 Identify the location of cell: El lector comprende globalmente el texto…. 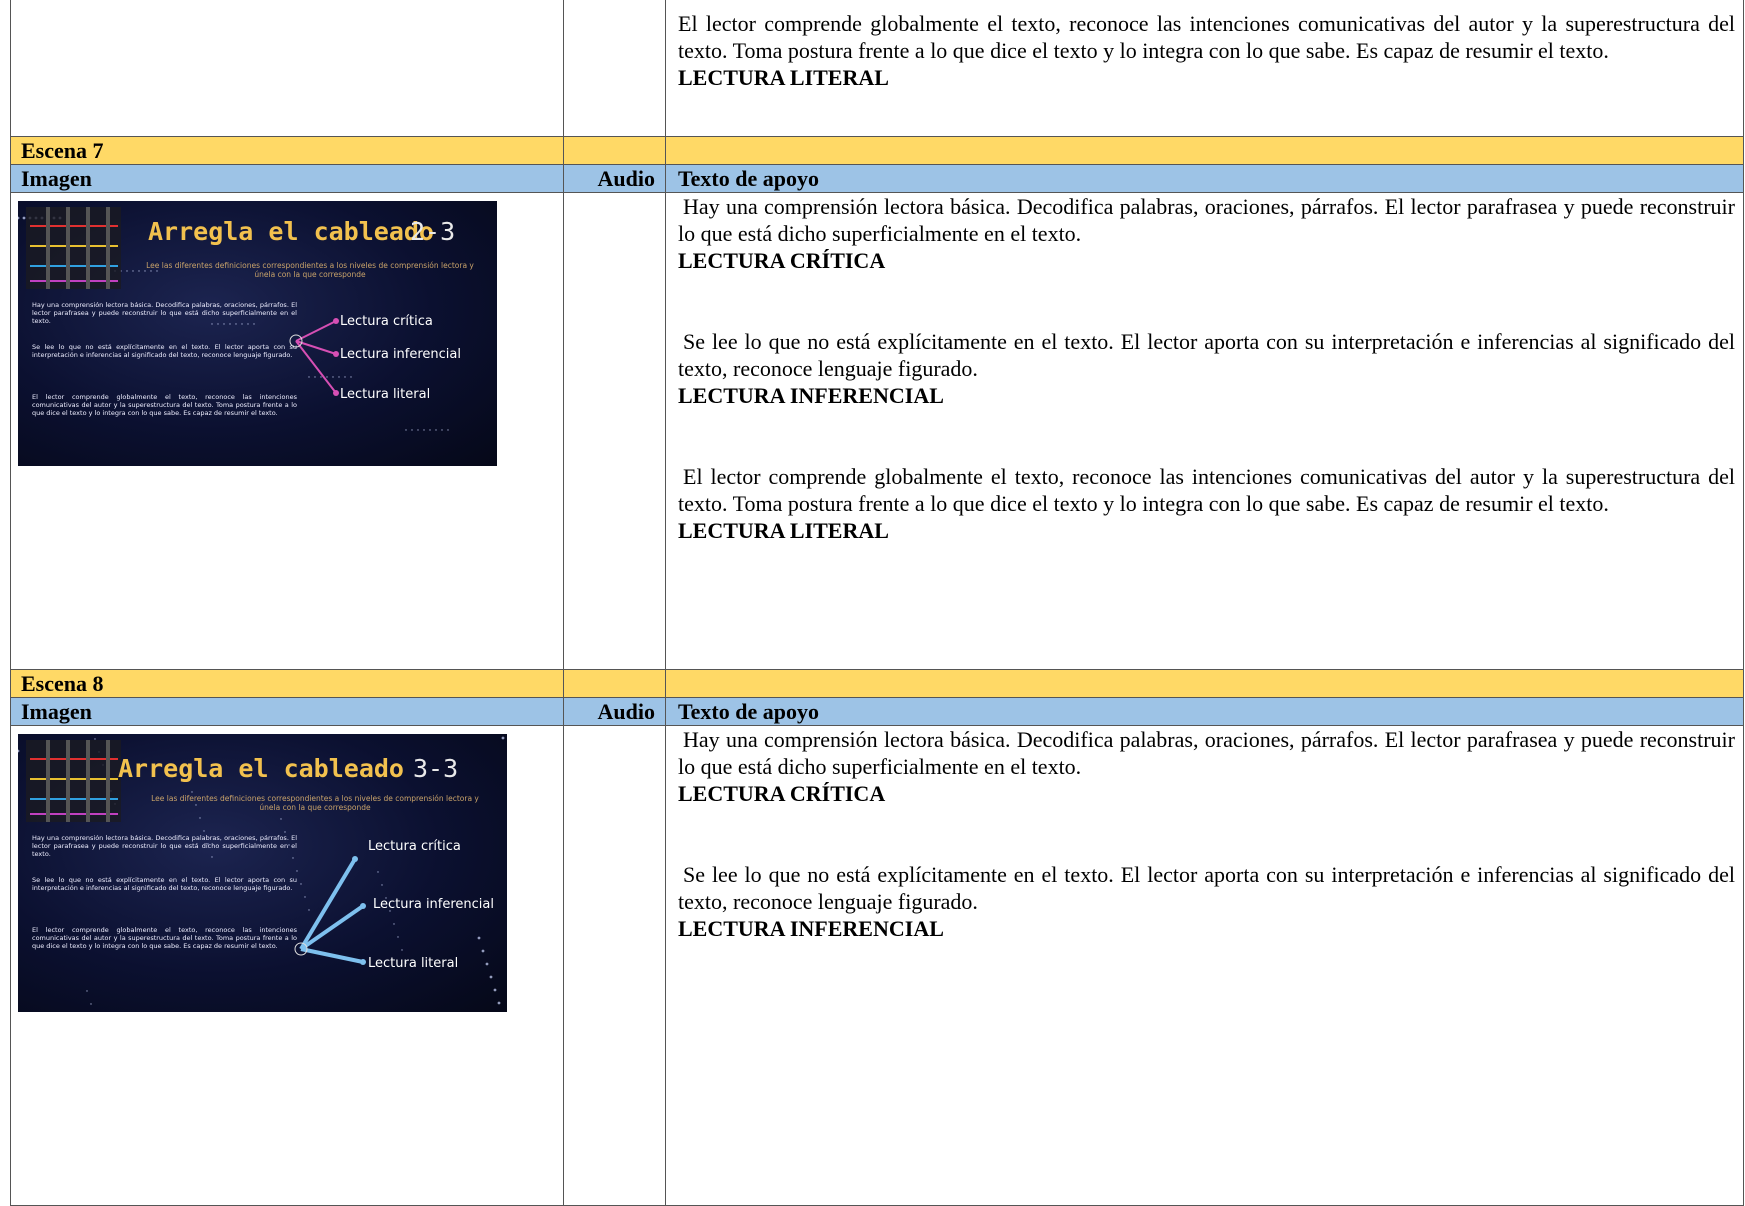
(1204, 68).